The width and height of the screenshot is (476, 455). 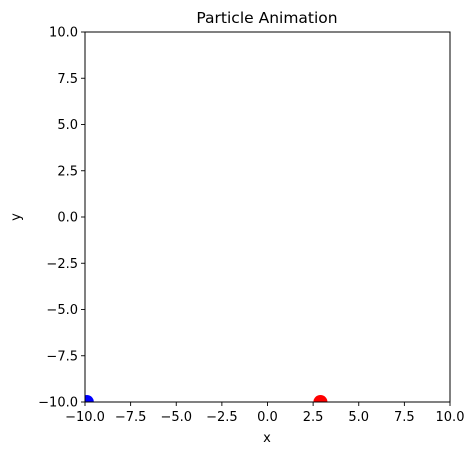 What do you see at coordinates (266, 18) in the screenshot?
I see `chart-title: Particle Animation` at bounding box center [266, 18].